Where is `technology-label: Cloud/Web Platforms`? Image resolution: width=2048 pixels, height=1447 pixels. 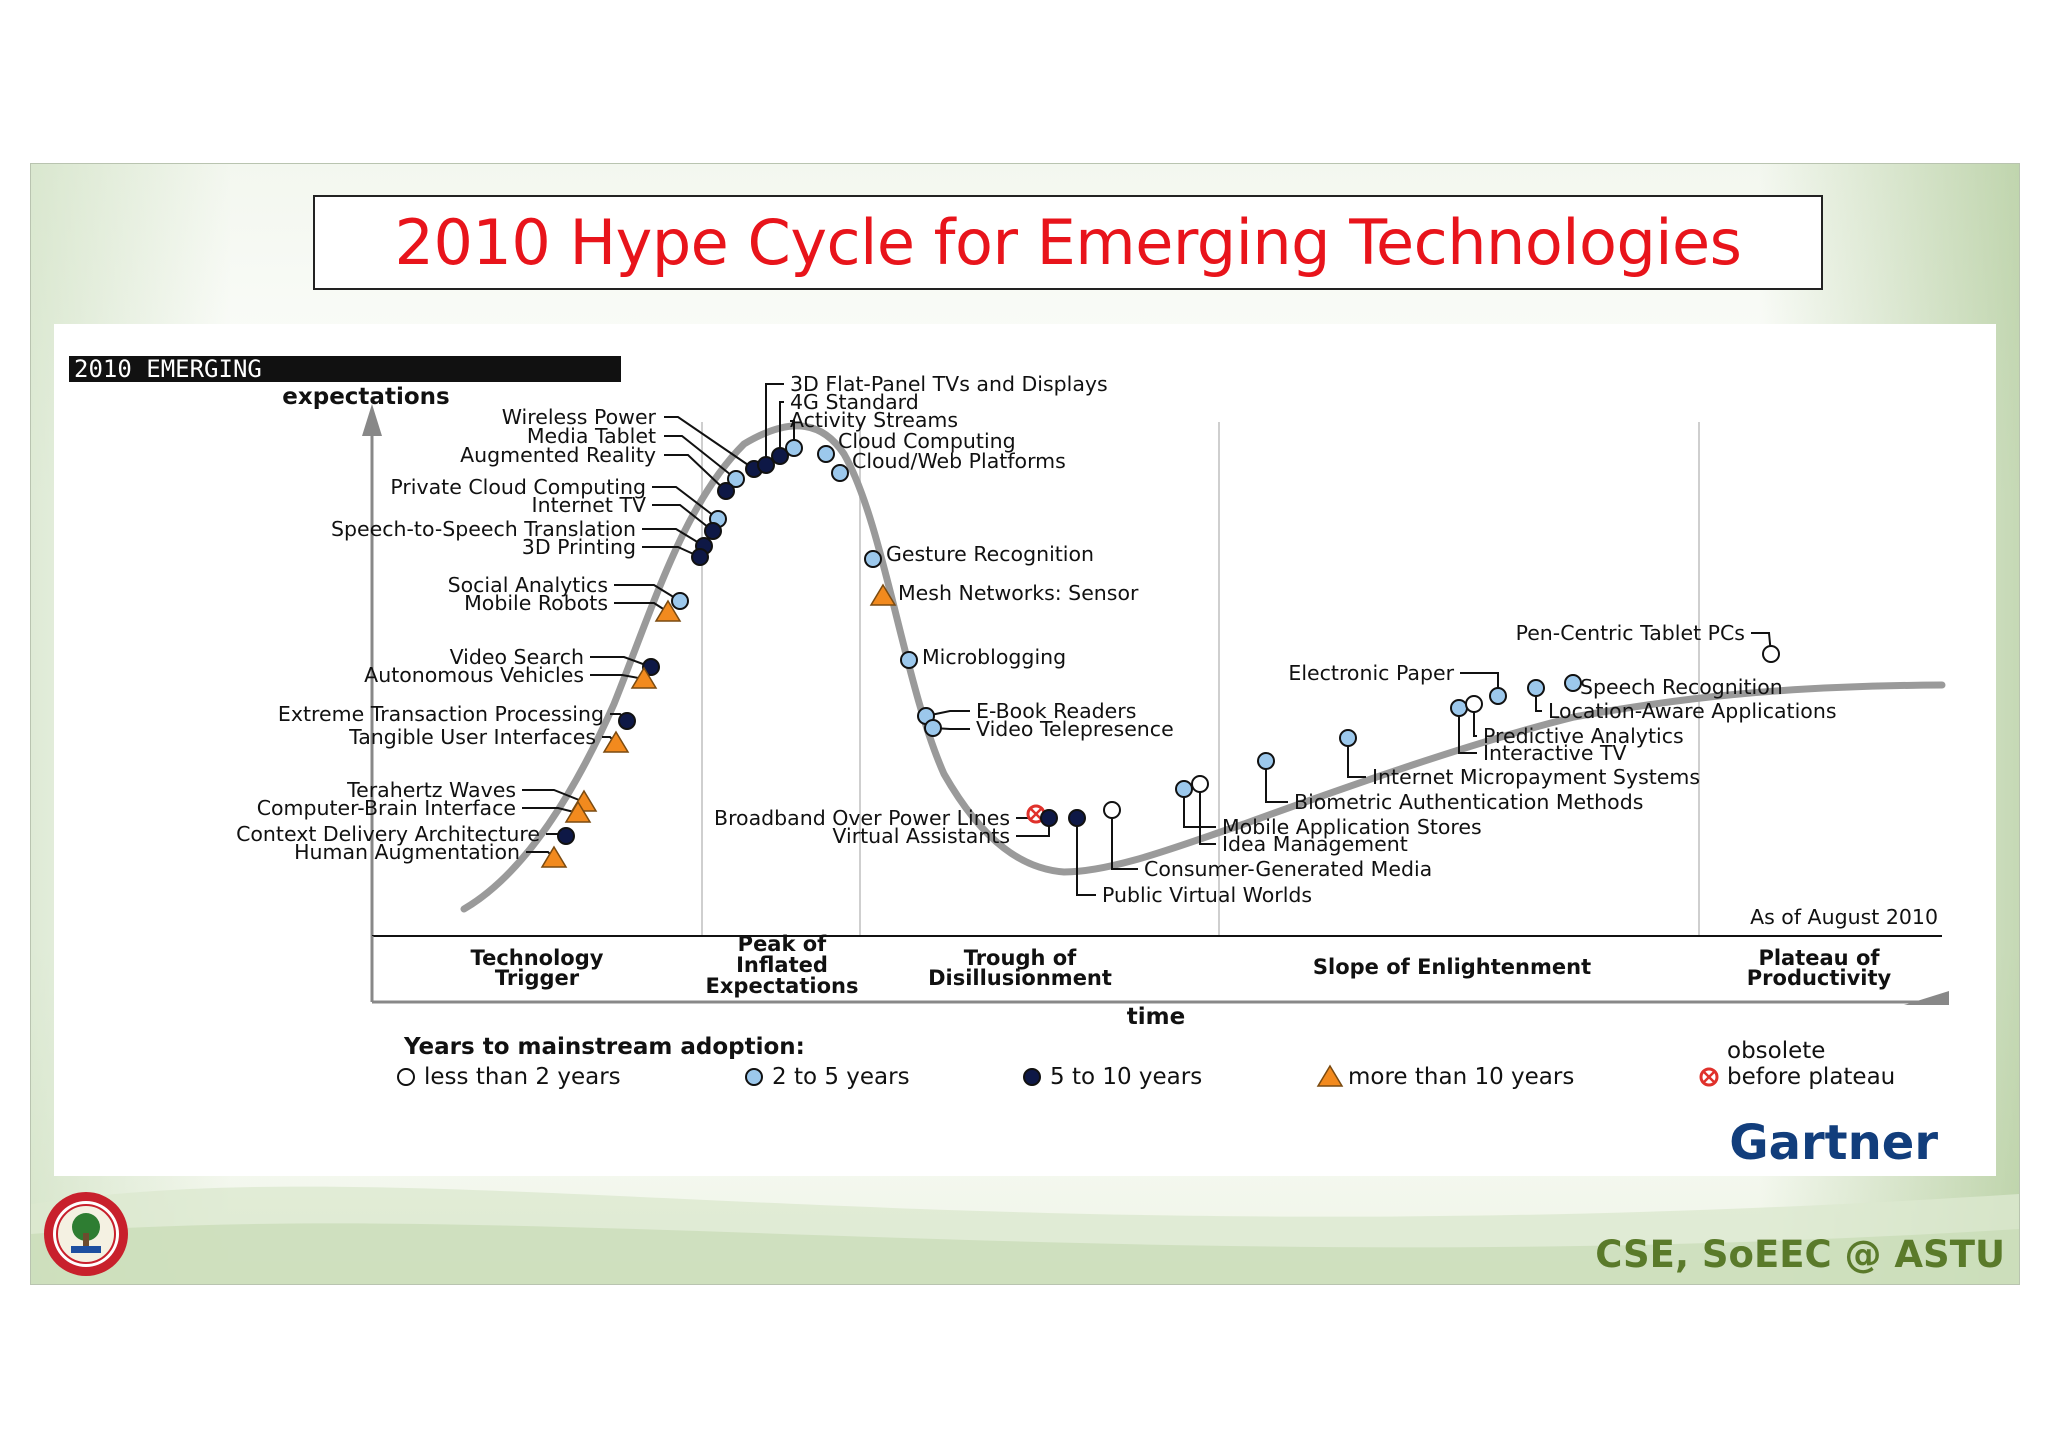
technology-label: Cloud/Web Platforms is located at coordinates (959, 461).